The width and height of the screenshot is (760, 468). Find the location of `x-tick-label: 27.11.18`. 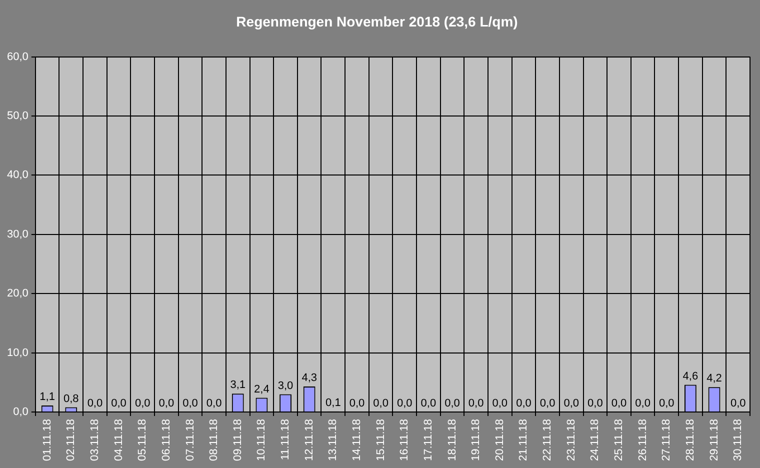

x-tick-label: 27.11.18 is located at coordinates (666, 440).